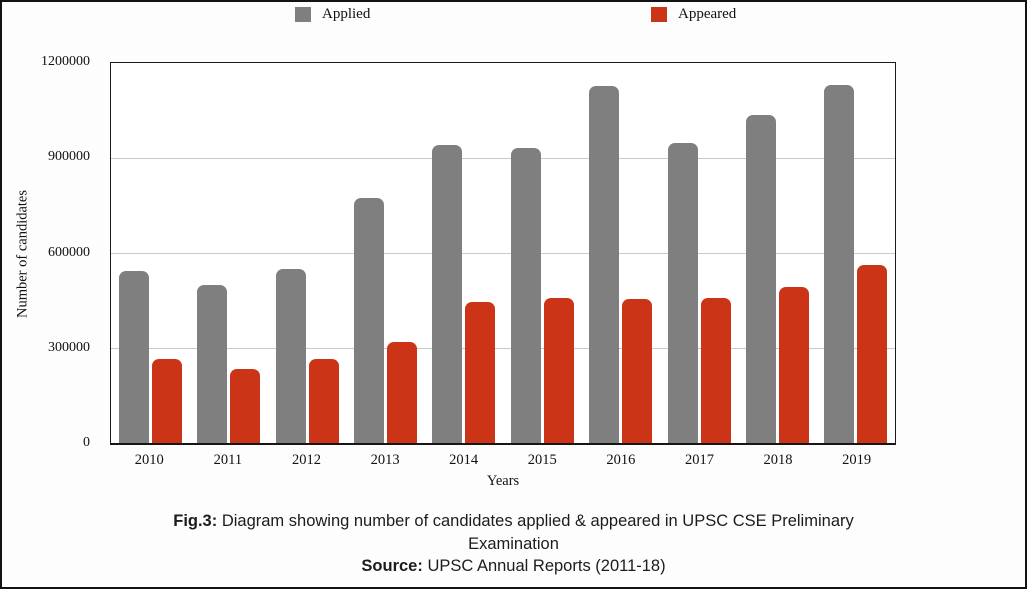 This screenshot has height=589, width=1027. What do you see at coordinates (65, 61) in the screenshot?
I see `y-tick-label-1200000: 1200000` at bounding box center [65, 61].